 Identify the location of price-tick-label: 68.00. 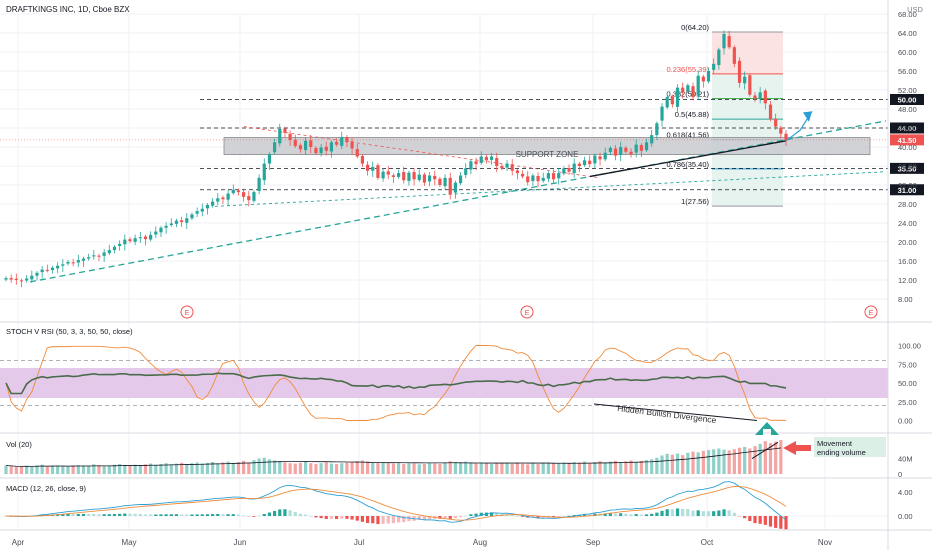
(907, 14).